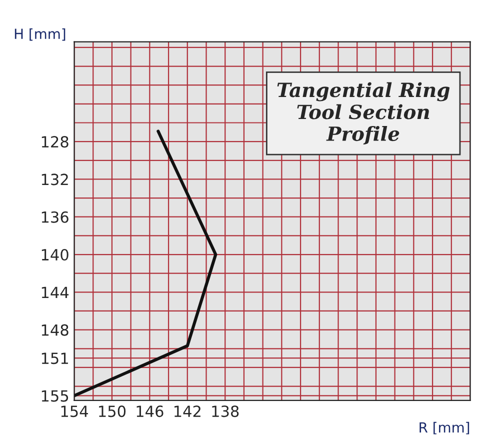 The width and height of the screenshot is (495, 440). Describe the element at coordinates (187, 411) in the screenshot. I see `x-tick-label: 142` at that location.